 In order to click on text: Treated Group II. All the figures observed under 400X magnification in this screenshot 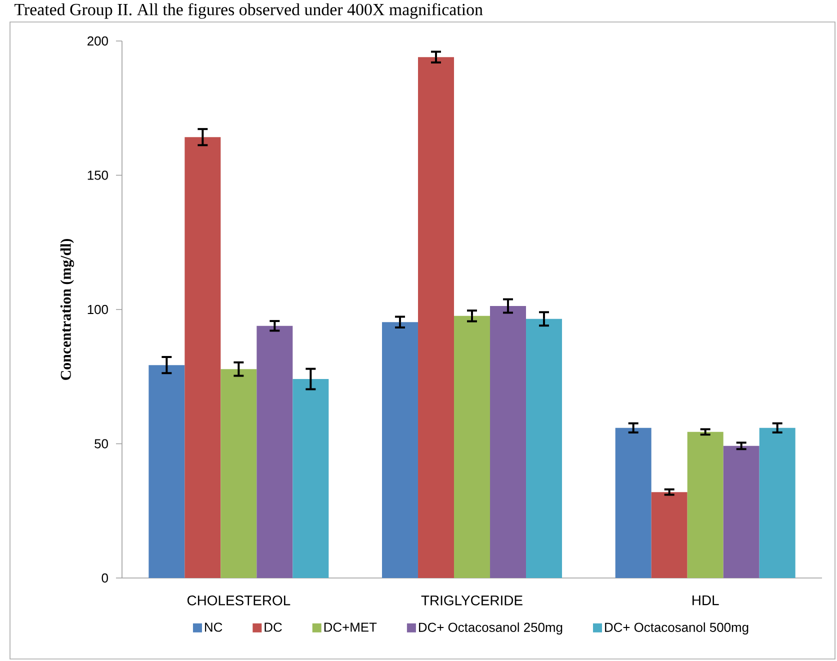, I will do `click(248, 11)`.